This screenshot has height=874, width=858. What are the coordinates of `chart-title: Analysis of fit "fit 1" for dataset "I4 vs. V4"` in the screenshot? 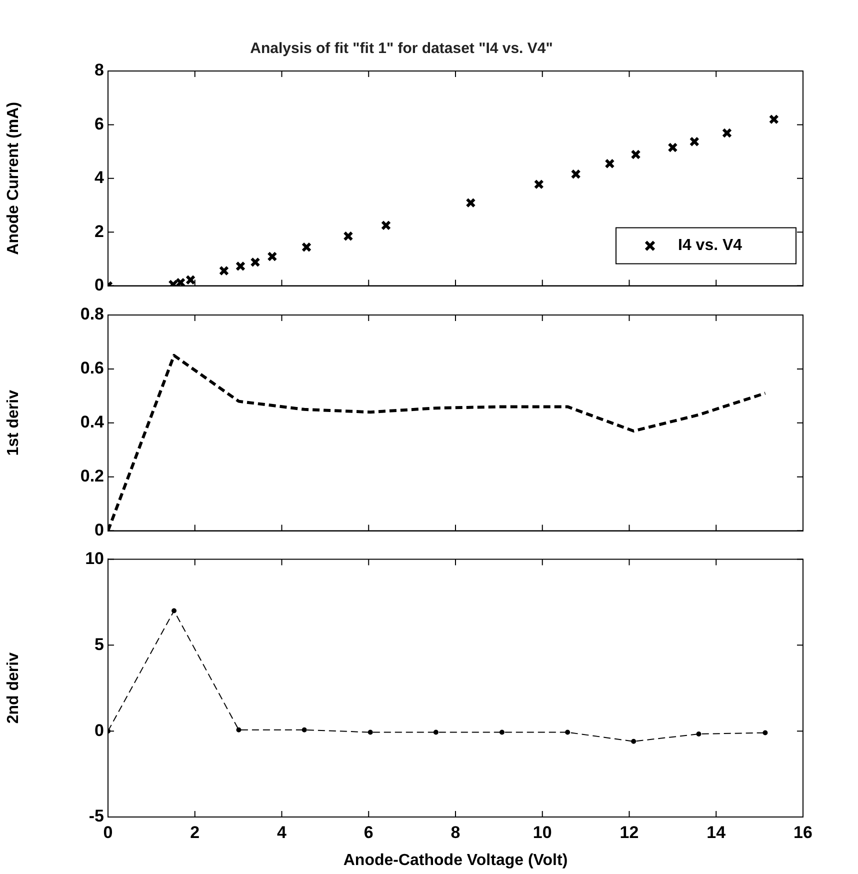 It's located at (401, 49).